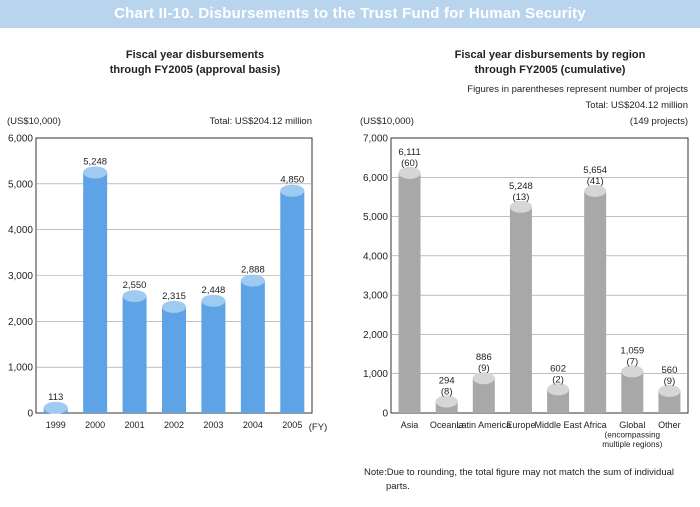 This screenshot has width=700, height=507. I want to click on right-value-label: 6,111, so click(409, 152).